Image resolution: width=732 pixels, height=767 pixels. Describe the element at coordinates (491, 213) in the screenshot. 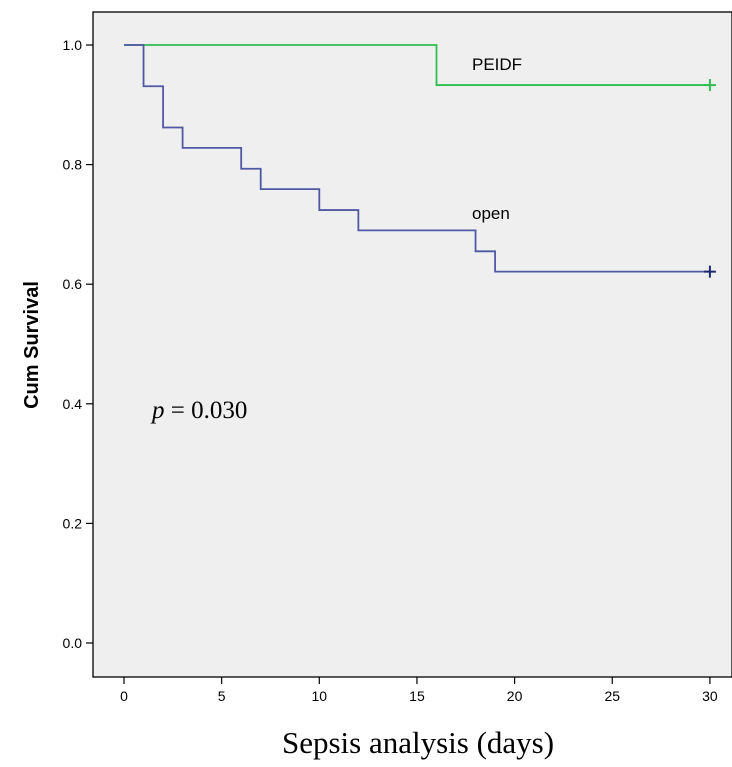

I see `series-label-open: open` at that location.